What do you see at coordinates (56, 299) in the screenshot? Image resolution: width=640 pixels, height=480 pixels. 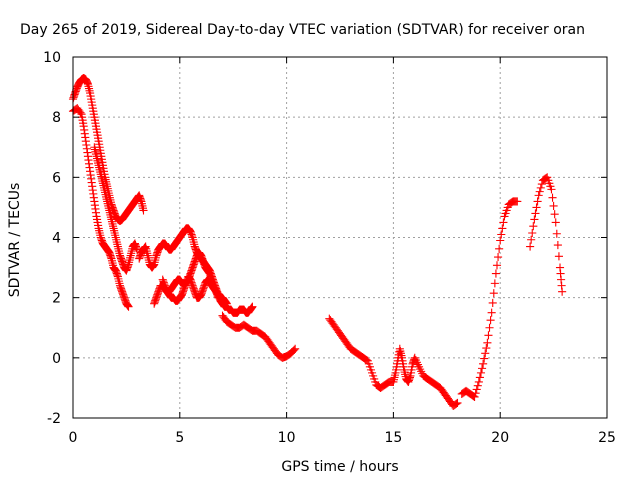 I see `y-tick-label: 2` at bounding box center [56, 299].